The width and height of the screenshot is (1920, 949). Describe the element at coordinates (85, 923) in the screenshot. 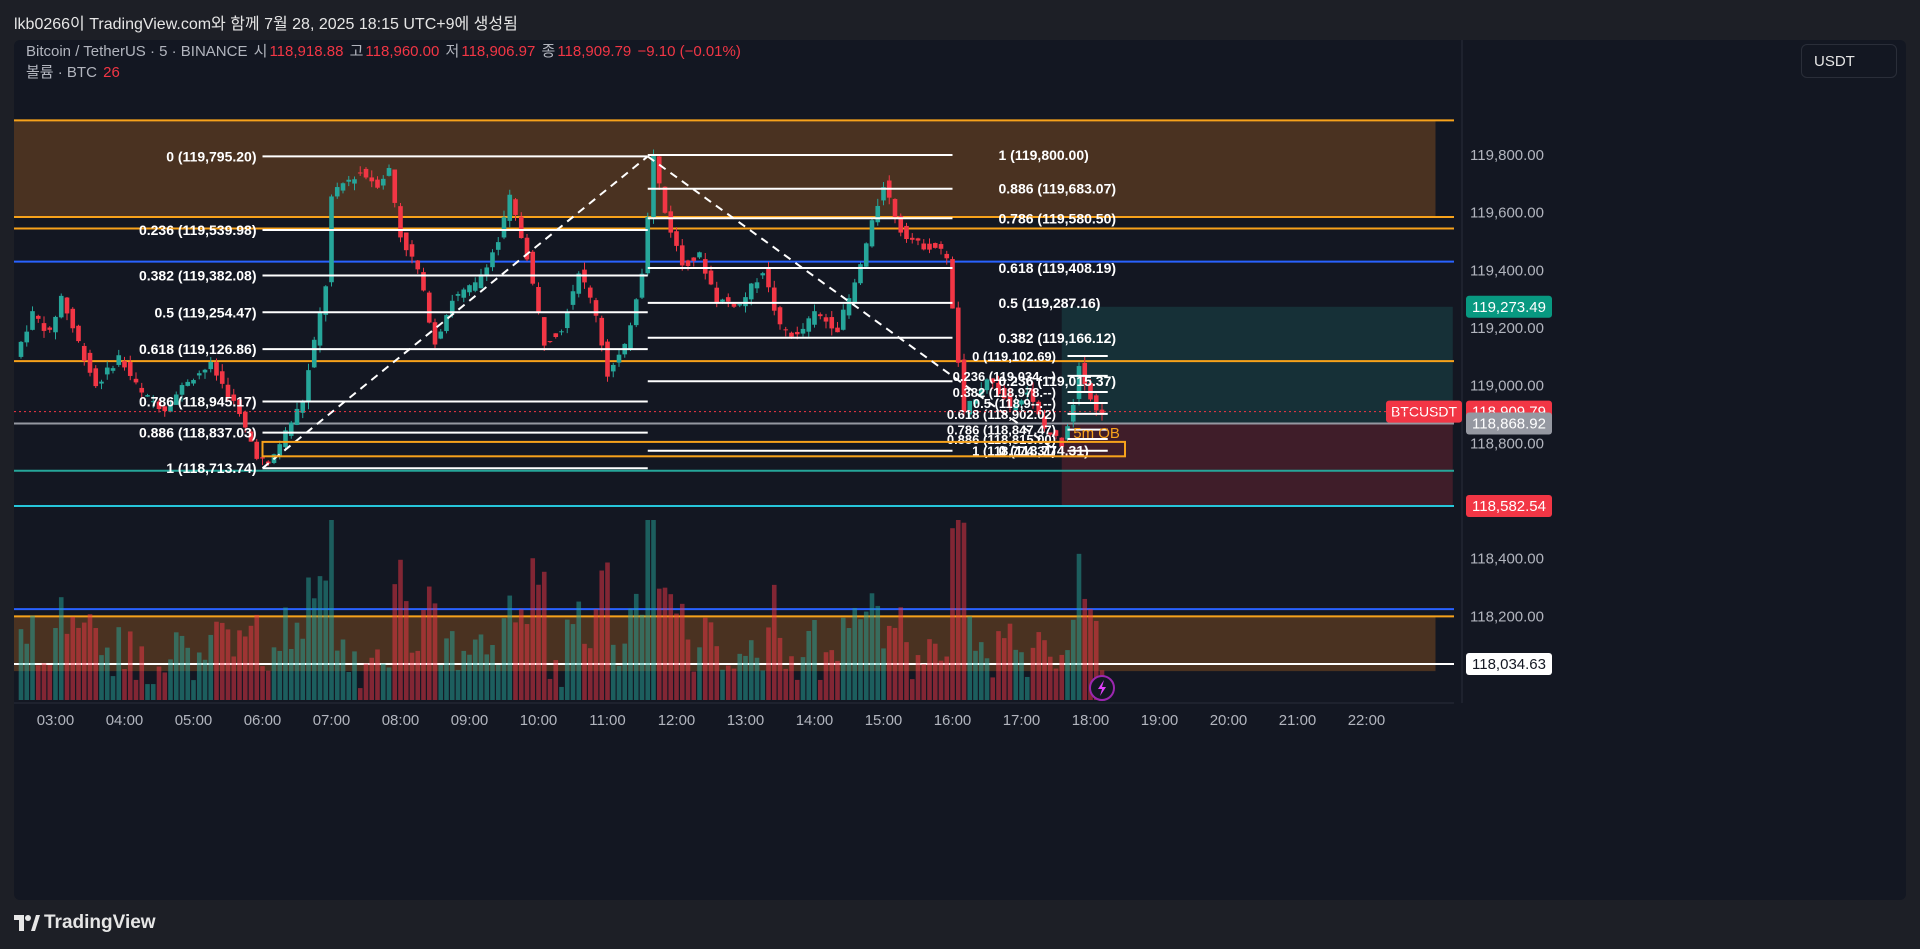

I see `tradingview-footer: TradingView` at that location.